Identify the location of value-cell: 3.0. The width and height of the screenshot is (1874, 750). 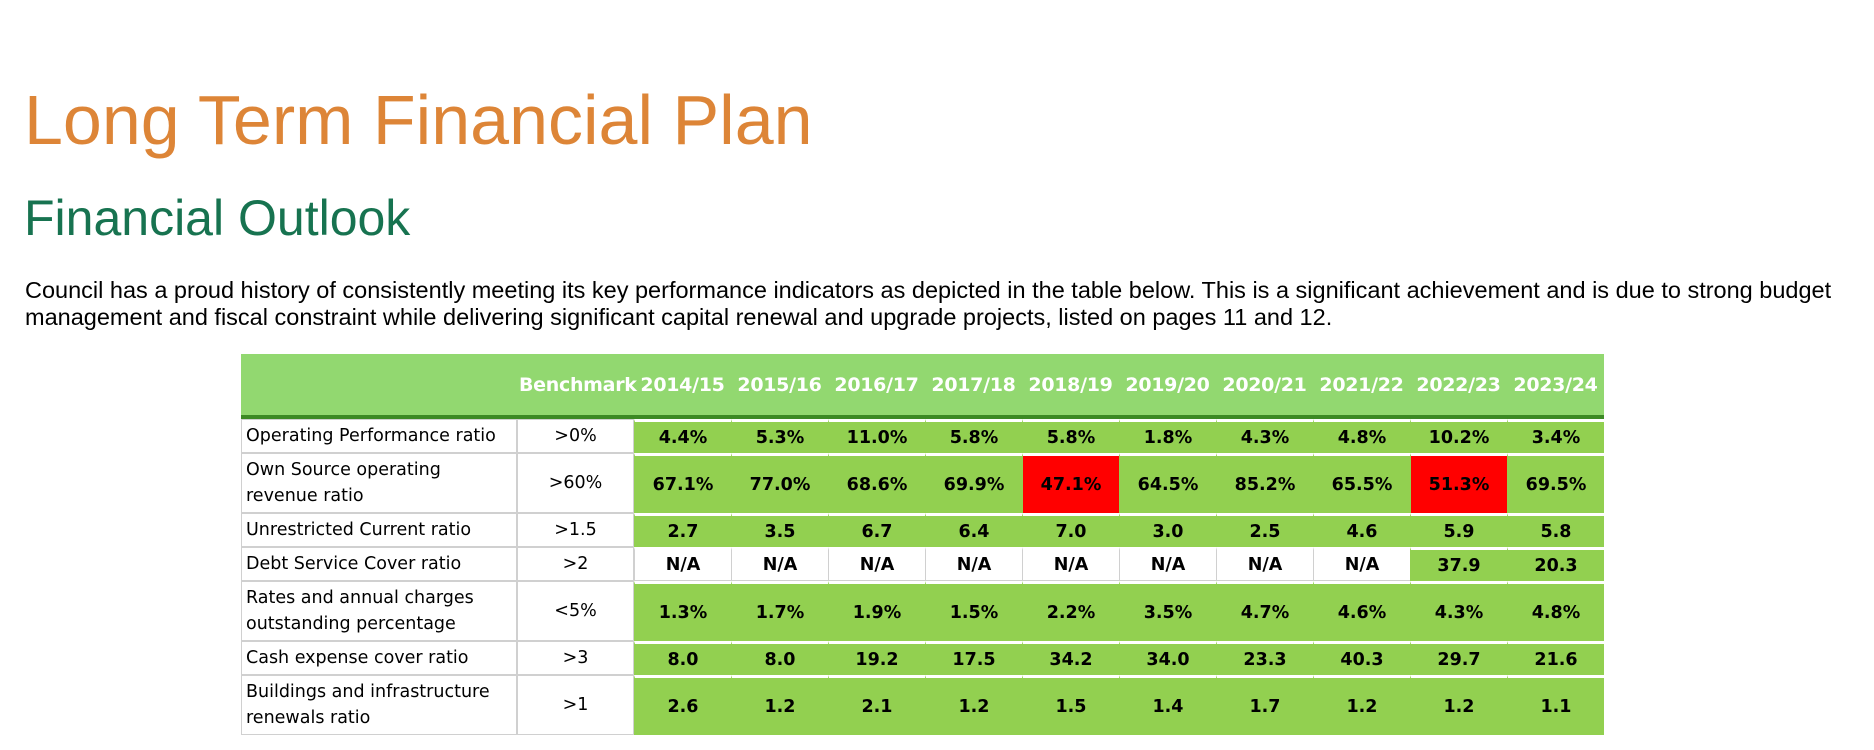
(1167, 530).